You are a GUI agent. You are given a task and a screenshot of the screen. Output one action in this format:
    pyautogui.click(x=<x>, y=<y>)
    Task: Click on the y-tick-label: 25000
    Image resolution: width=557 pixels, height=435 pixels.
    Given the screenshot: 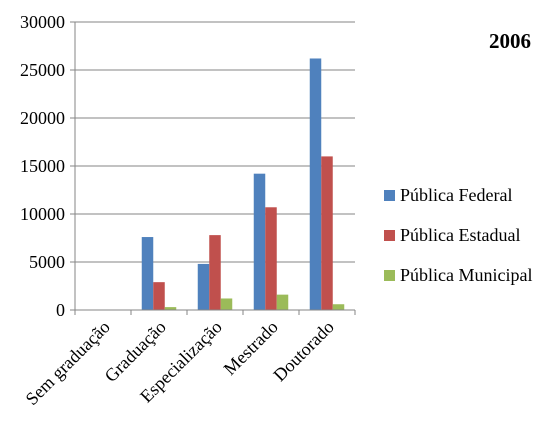 What is the action you would take?
    pyautogui.click(x=42, y=70)
    